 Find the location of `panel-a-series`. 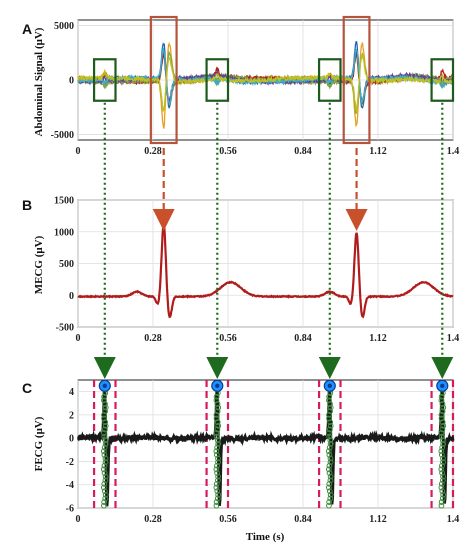

panel-a-series is located at coordinates (265, 85).